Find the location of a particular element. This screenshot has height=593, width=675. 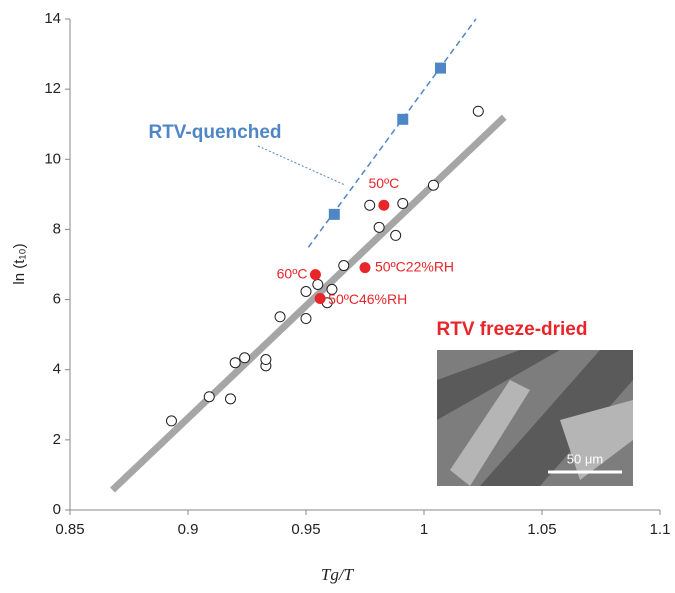

y-tick-label: 14 is located at coordinates (52, 18).